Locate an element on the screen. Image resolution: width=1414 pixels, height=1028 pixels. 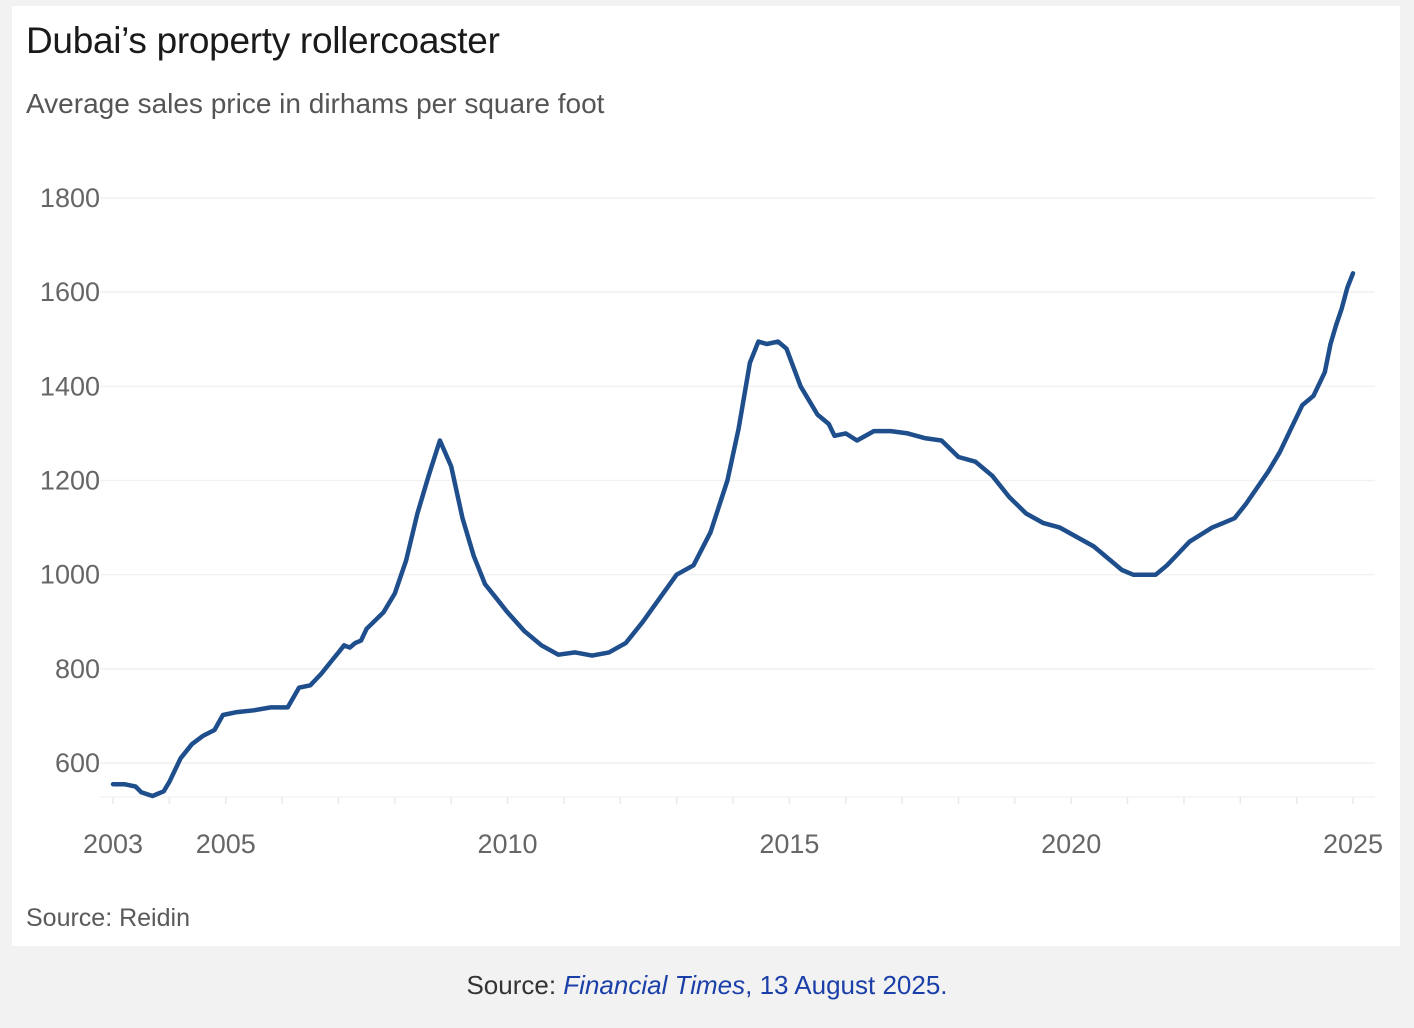
x-tick-label-2010: 2010 is located at coordinates (508, 844).